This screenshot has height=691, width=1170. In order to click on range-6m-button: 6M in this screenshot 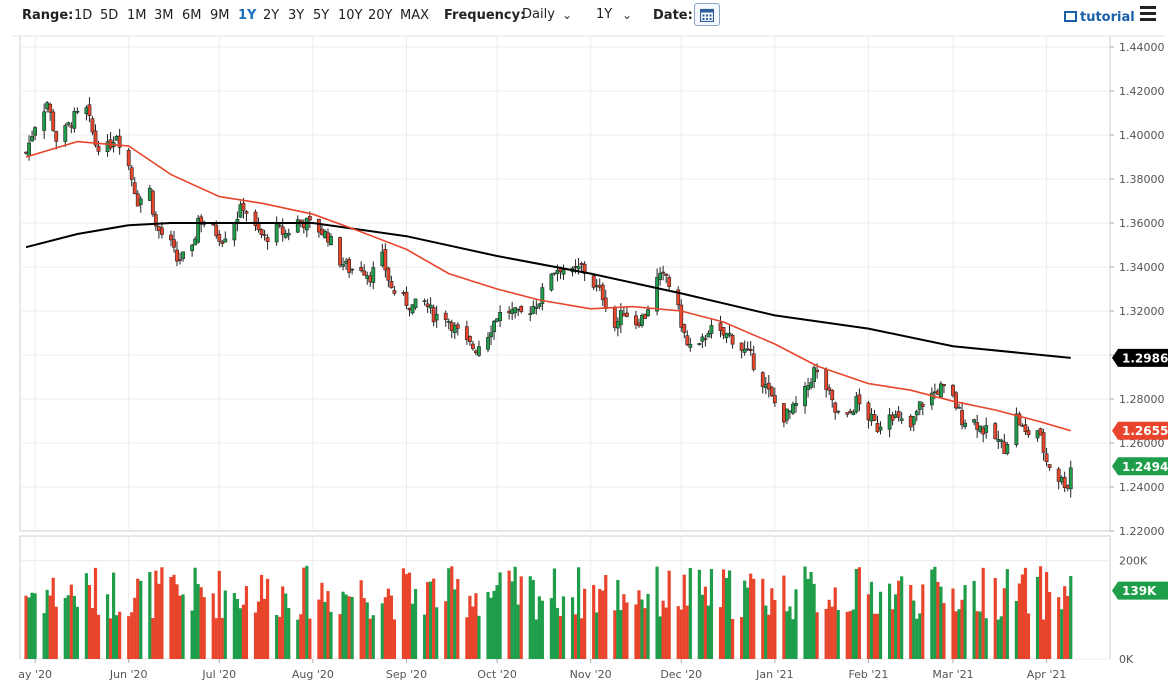, I will do `click(192, 15)`.